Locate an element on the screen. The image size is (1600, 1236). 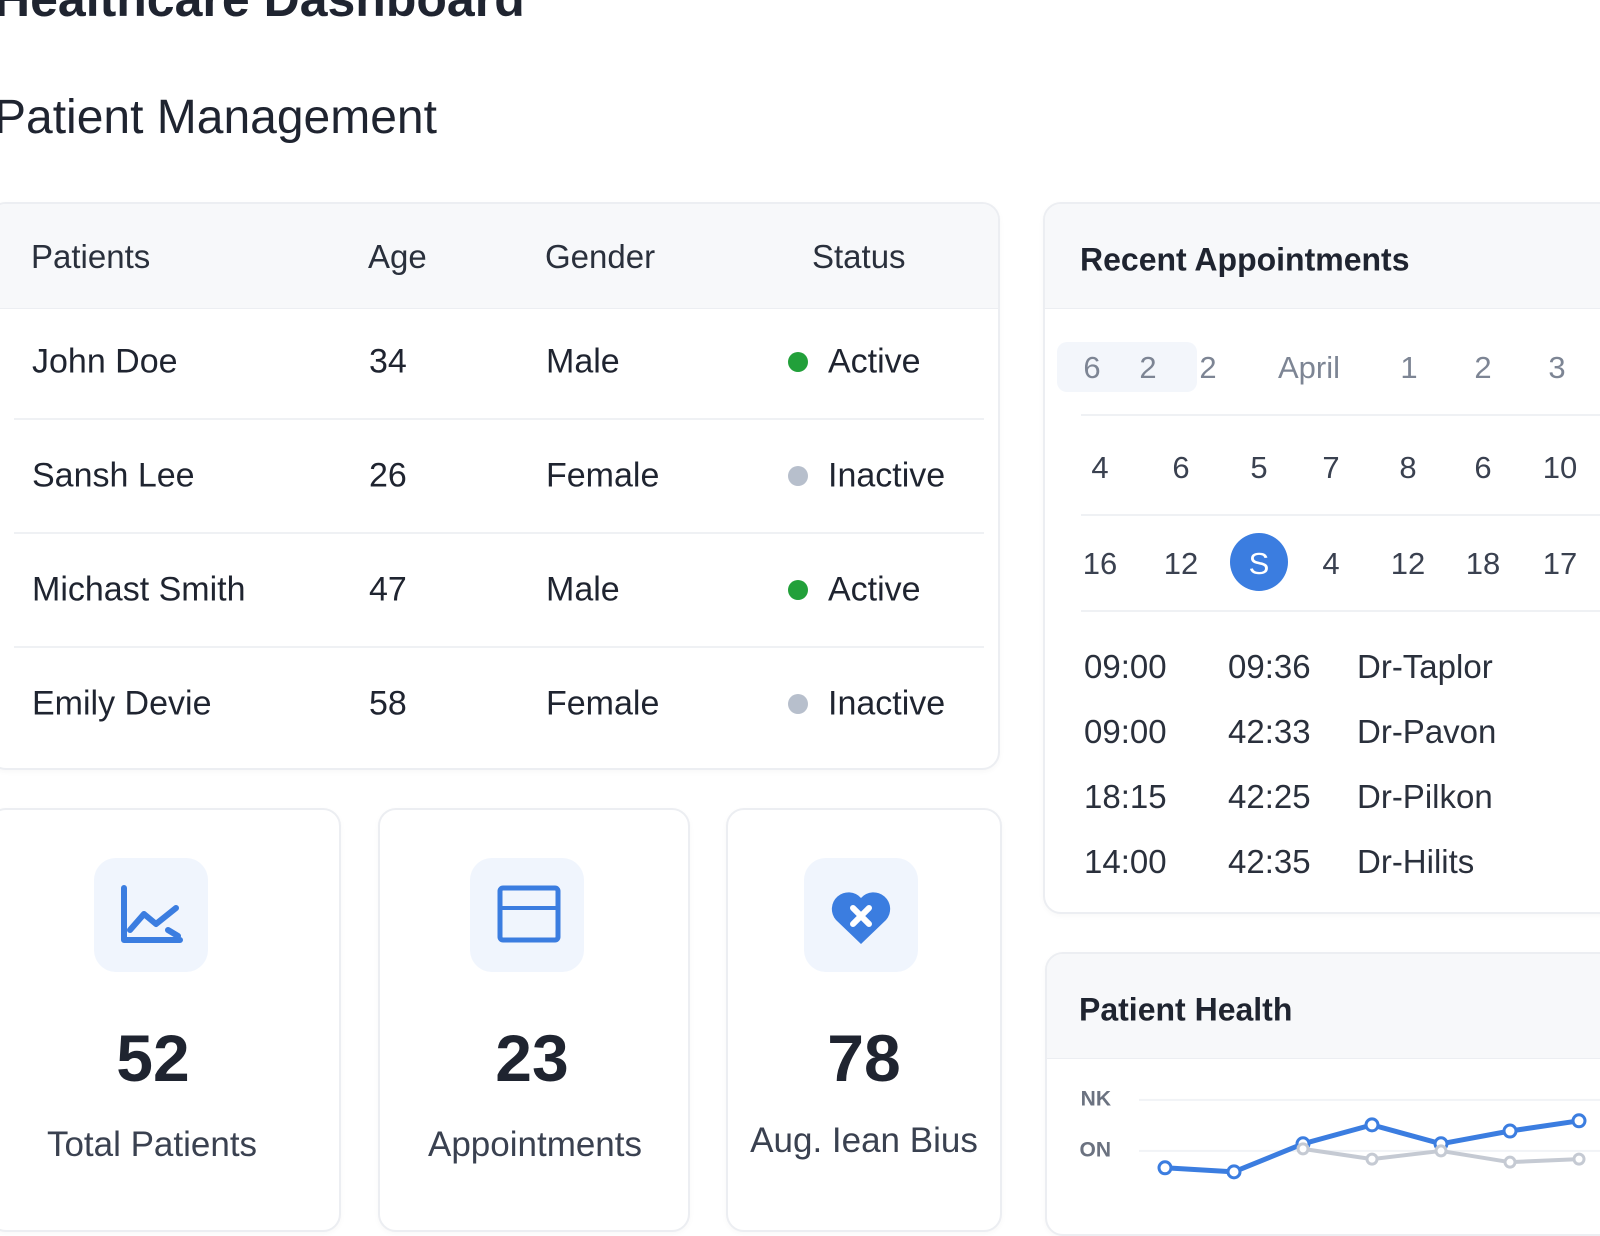
calendar-highlight is located at coordinates (1127, 367).